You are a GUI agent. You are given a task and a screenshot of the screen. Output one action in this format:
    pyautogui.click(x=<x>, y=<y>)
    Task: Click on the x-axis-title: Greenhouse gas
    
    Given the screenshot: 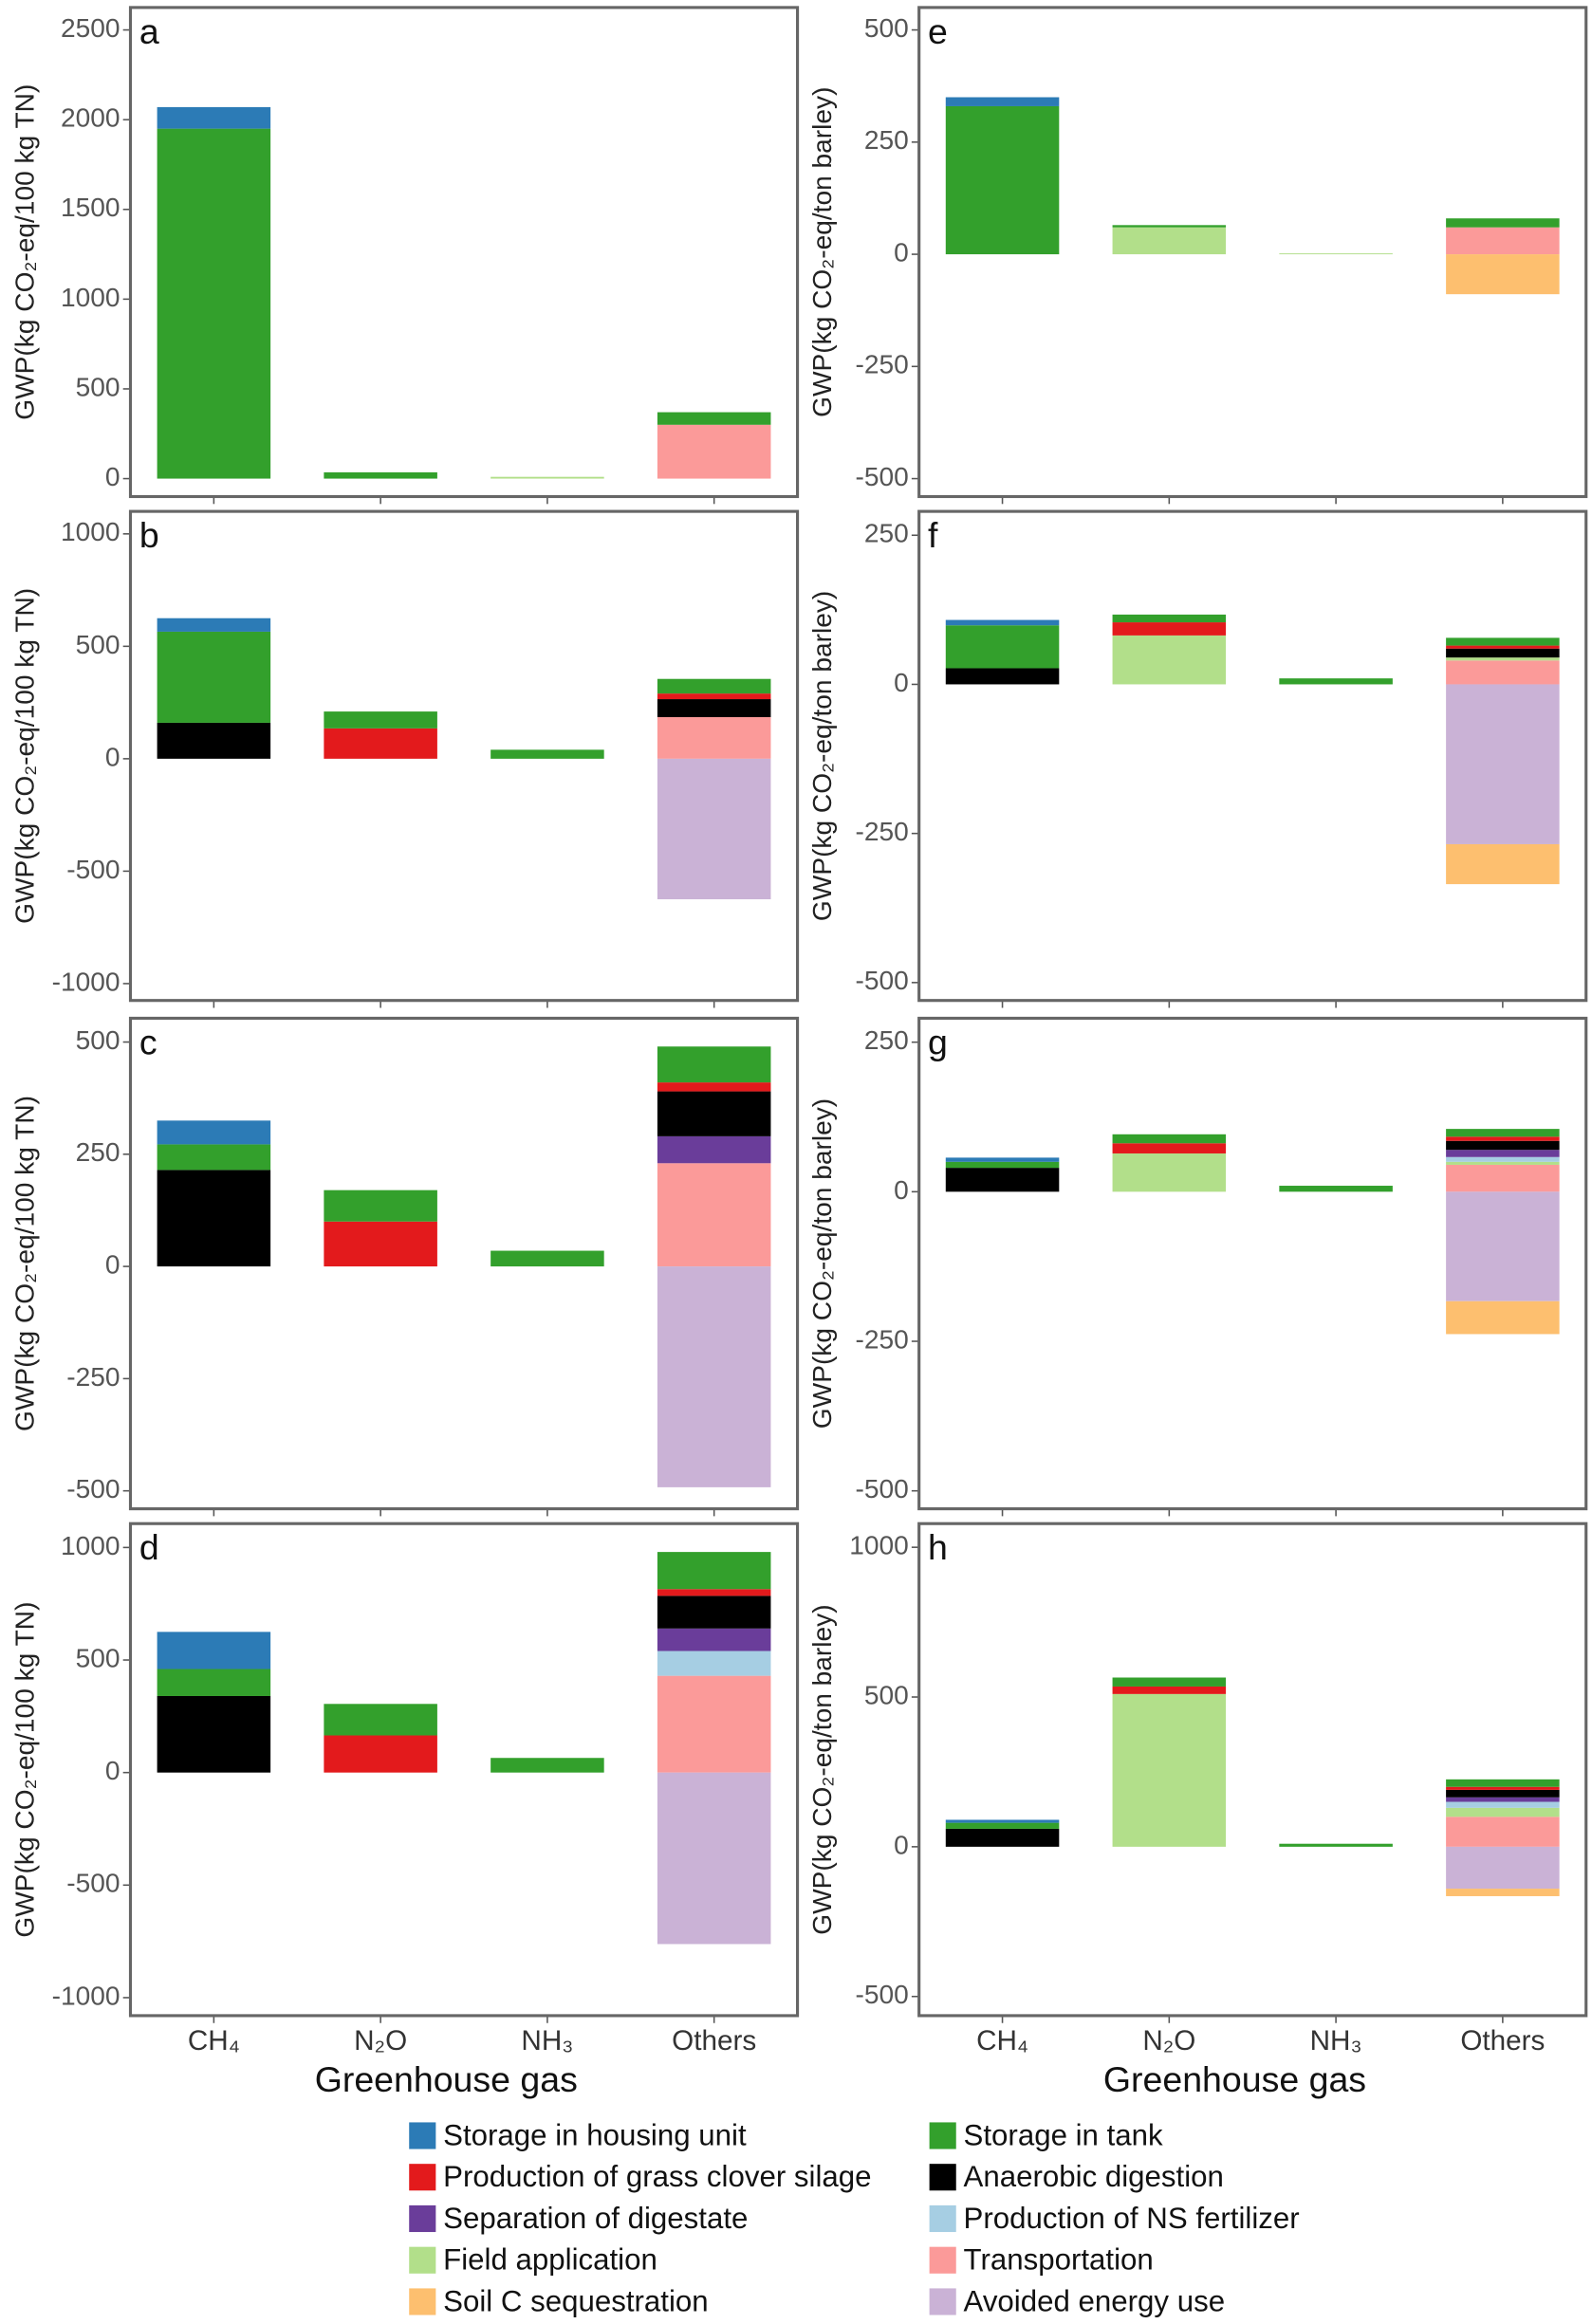 What is the action you would take?
    pyautogui.click(x=1234, y=2079)
    